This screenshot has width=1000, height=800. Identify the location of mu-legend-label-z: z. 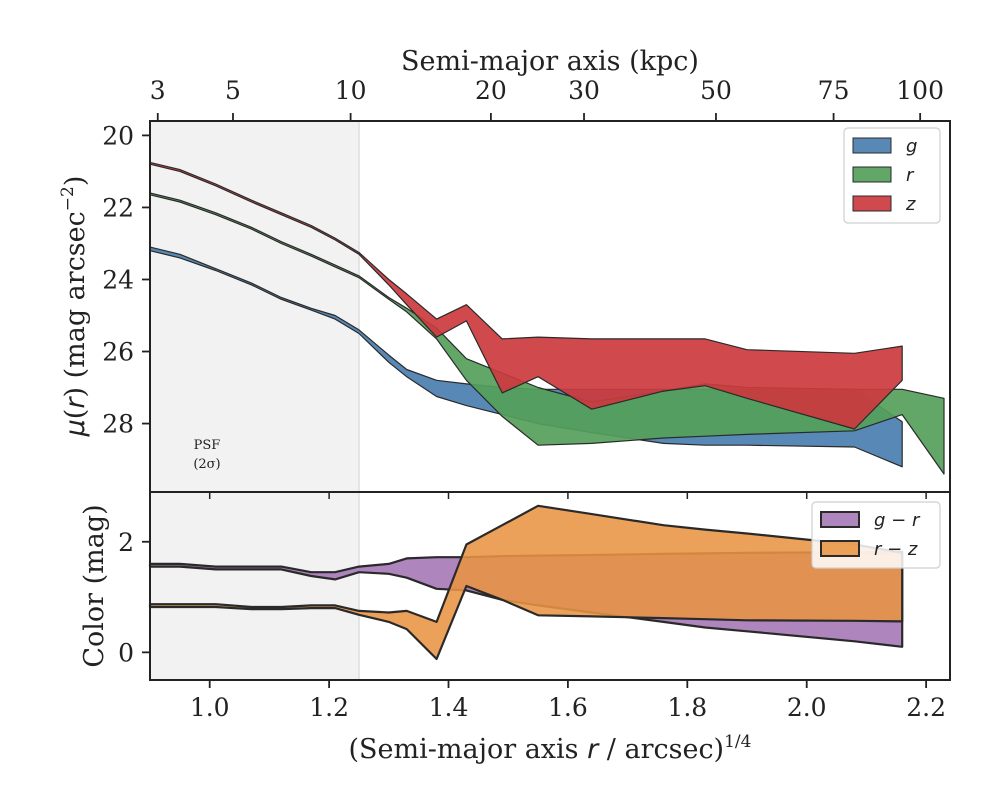
(910, 204).